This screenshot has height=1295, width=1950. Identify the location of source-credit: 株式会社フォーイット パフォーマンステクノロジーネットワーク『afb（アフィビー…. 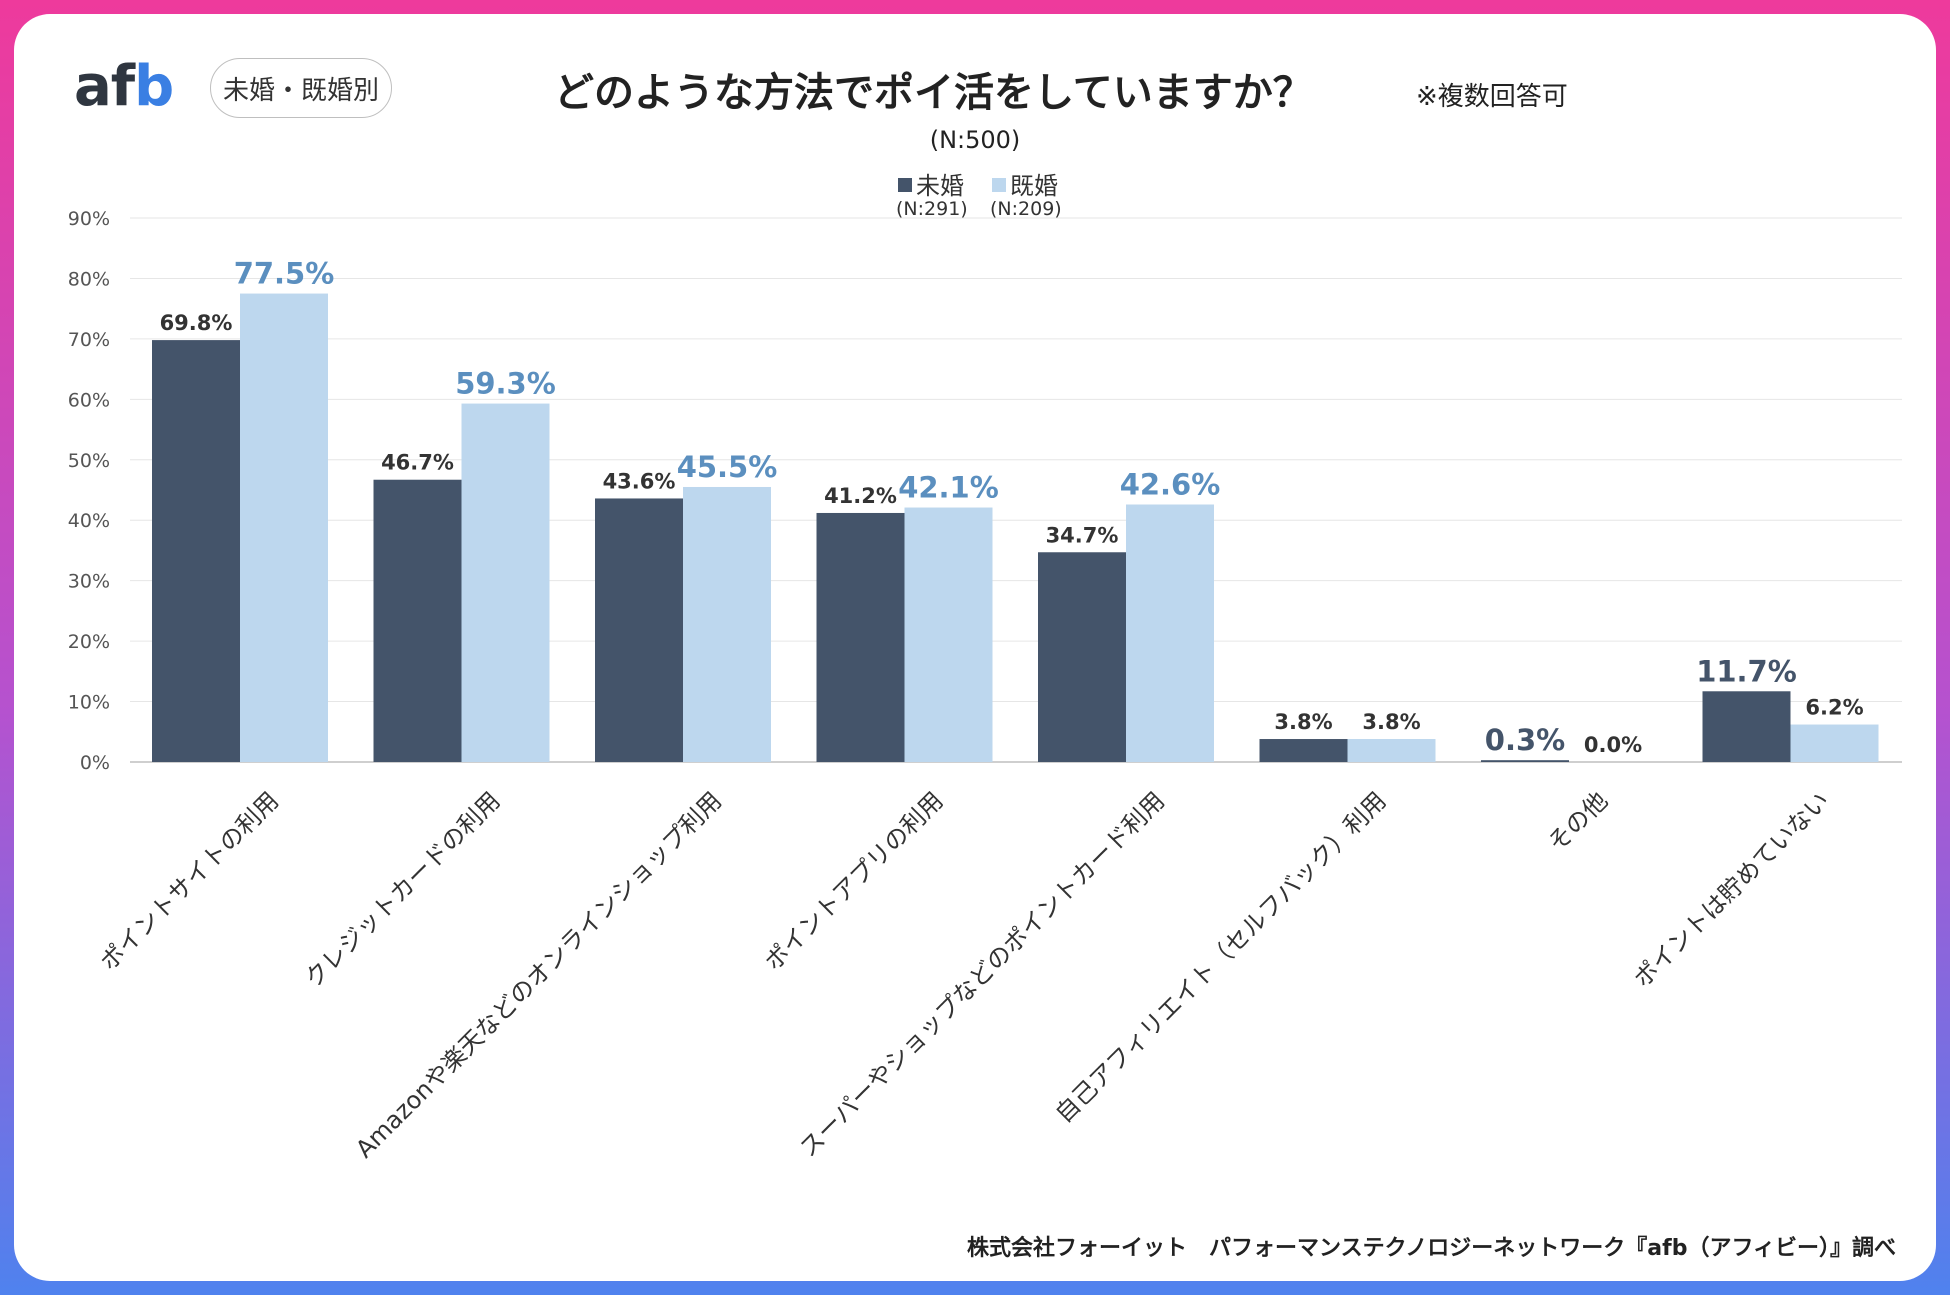
(1431, 1248).